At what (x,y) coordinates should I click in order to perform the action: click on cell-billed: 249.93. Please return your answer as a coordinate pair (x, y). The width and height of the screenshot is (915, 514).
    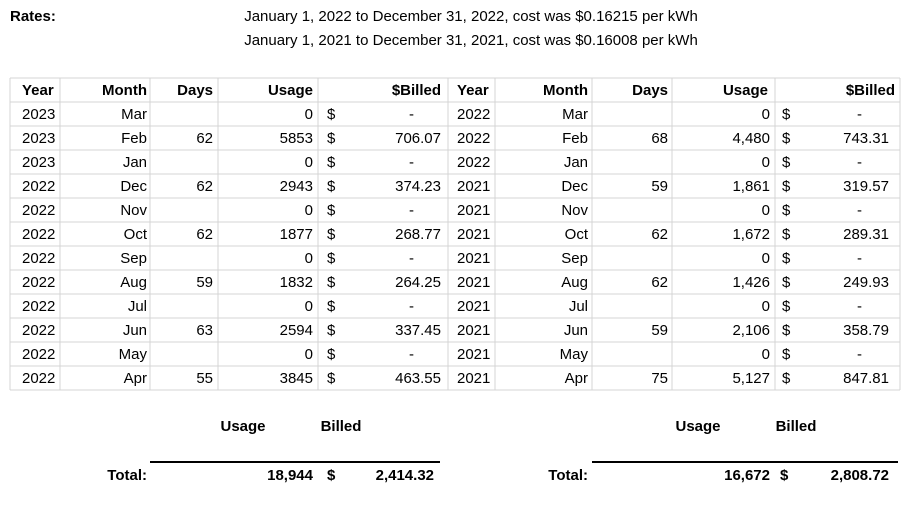
    Looking at the image, I should click on (866, 282).